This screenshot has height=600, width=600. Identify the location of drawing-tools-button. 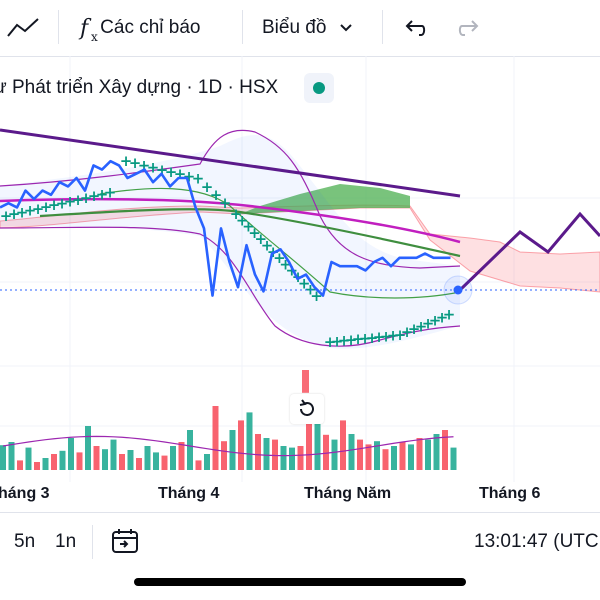
(26, 28).